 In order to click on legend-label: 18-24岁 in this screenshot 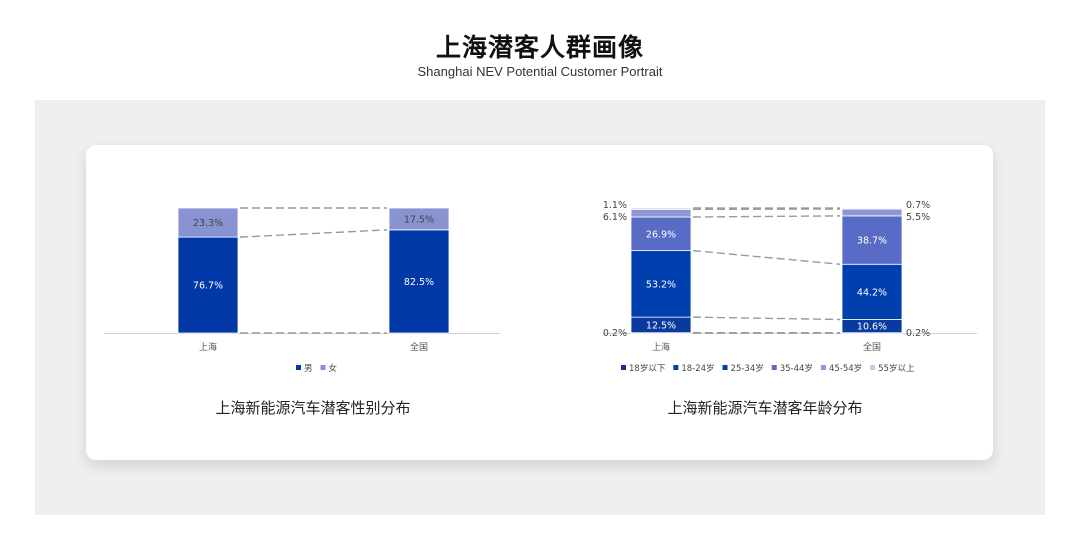, I will do `click(697, 368)`.